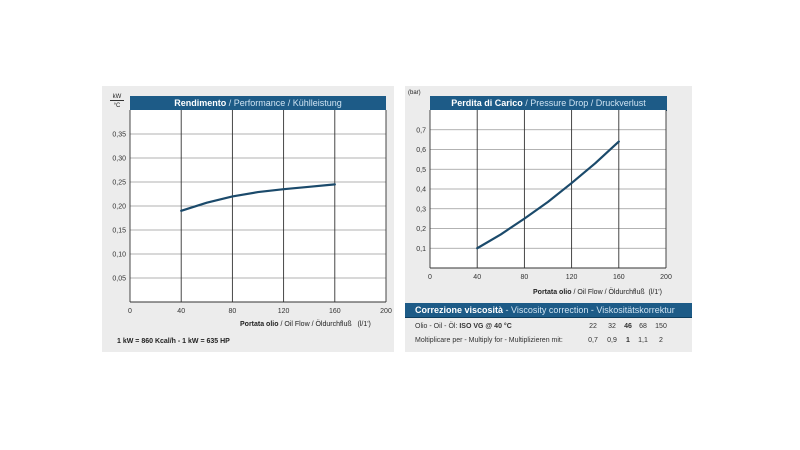 The width and height of the screenshot is (800, 450). Describe the element at coordinates (119, 183) in the screenshot. I see `y-tick-label: 0,25` at that location.